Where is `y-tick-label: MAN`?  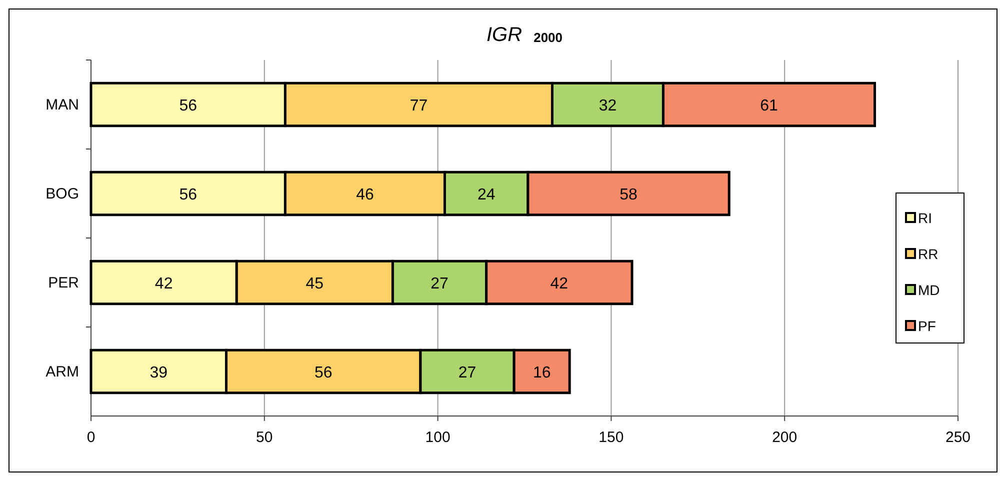
y-tick-label: MAN is located at coordinates (62, 105).